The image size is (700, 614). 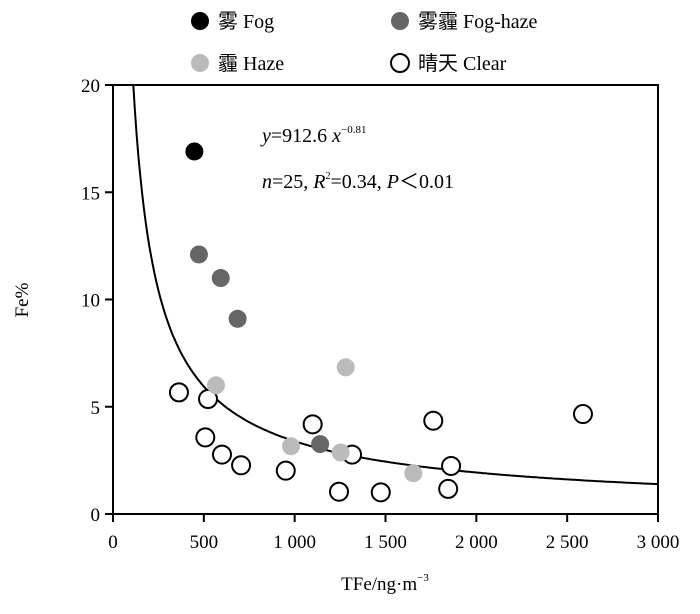 What do you see at coordinates (328, 176) in the screenshot?
I see `stats-r-sup: 2` at bounding box center [328, 176].